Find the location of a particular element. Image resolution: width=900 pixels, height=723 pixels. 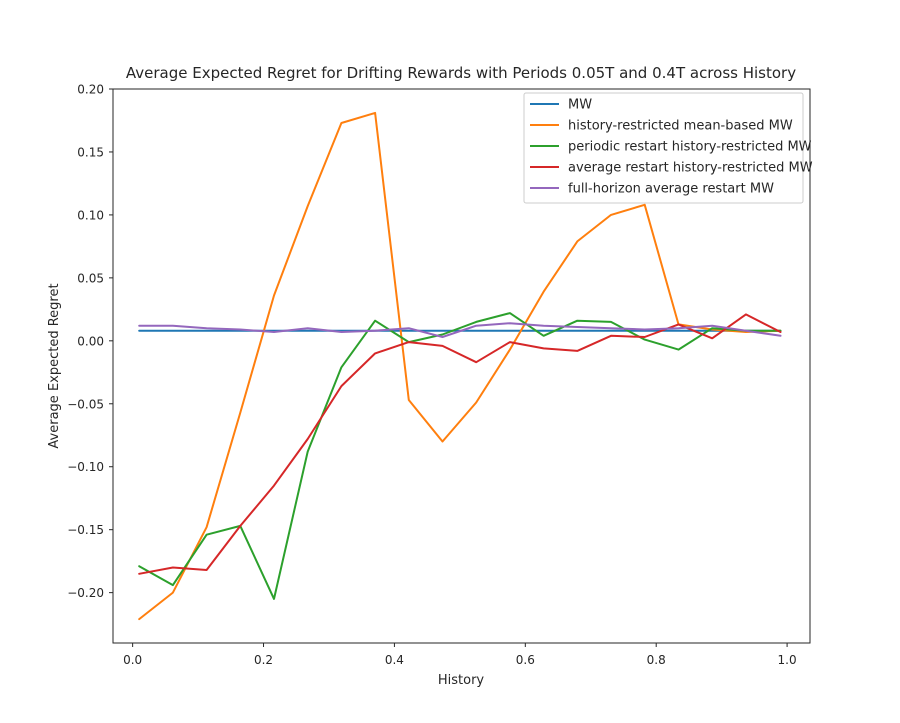

legend-label-full-horizon-average-restart-mw: full-horizon average restart MW is located at coordinates (671, 189).